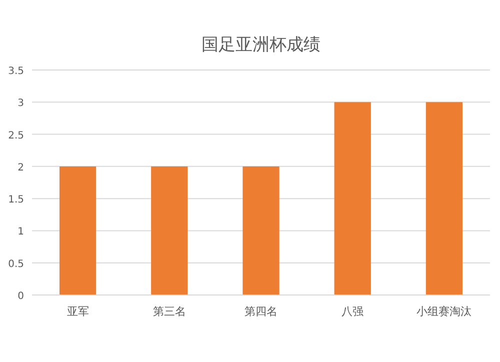 This screenshot has height=362, width=500. What do you see at coordinates (21, 232) in the screenshot?
I see `y-tick-label: 1` at bounding box center [21, 232].